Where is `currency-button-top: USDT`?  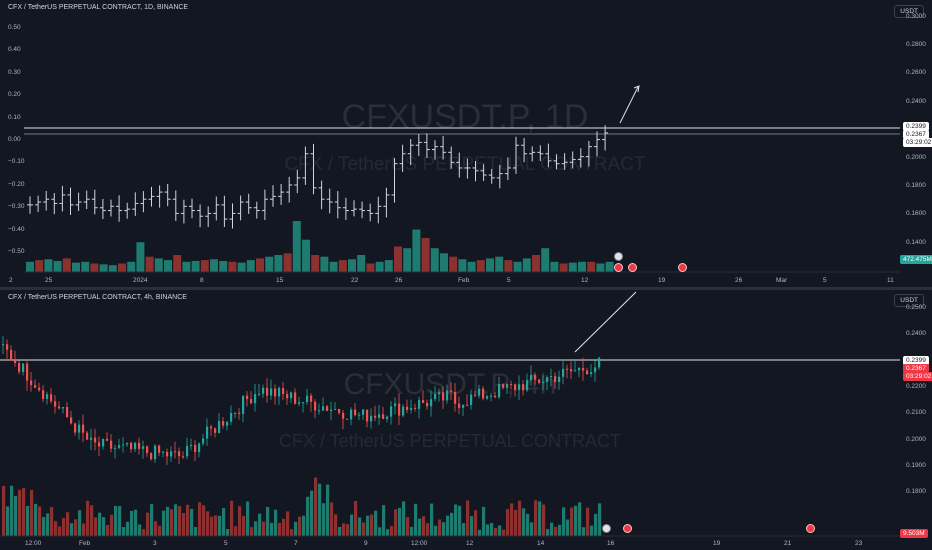
currency-button-top: USDT is located at coordinates (909, 11).